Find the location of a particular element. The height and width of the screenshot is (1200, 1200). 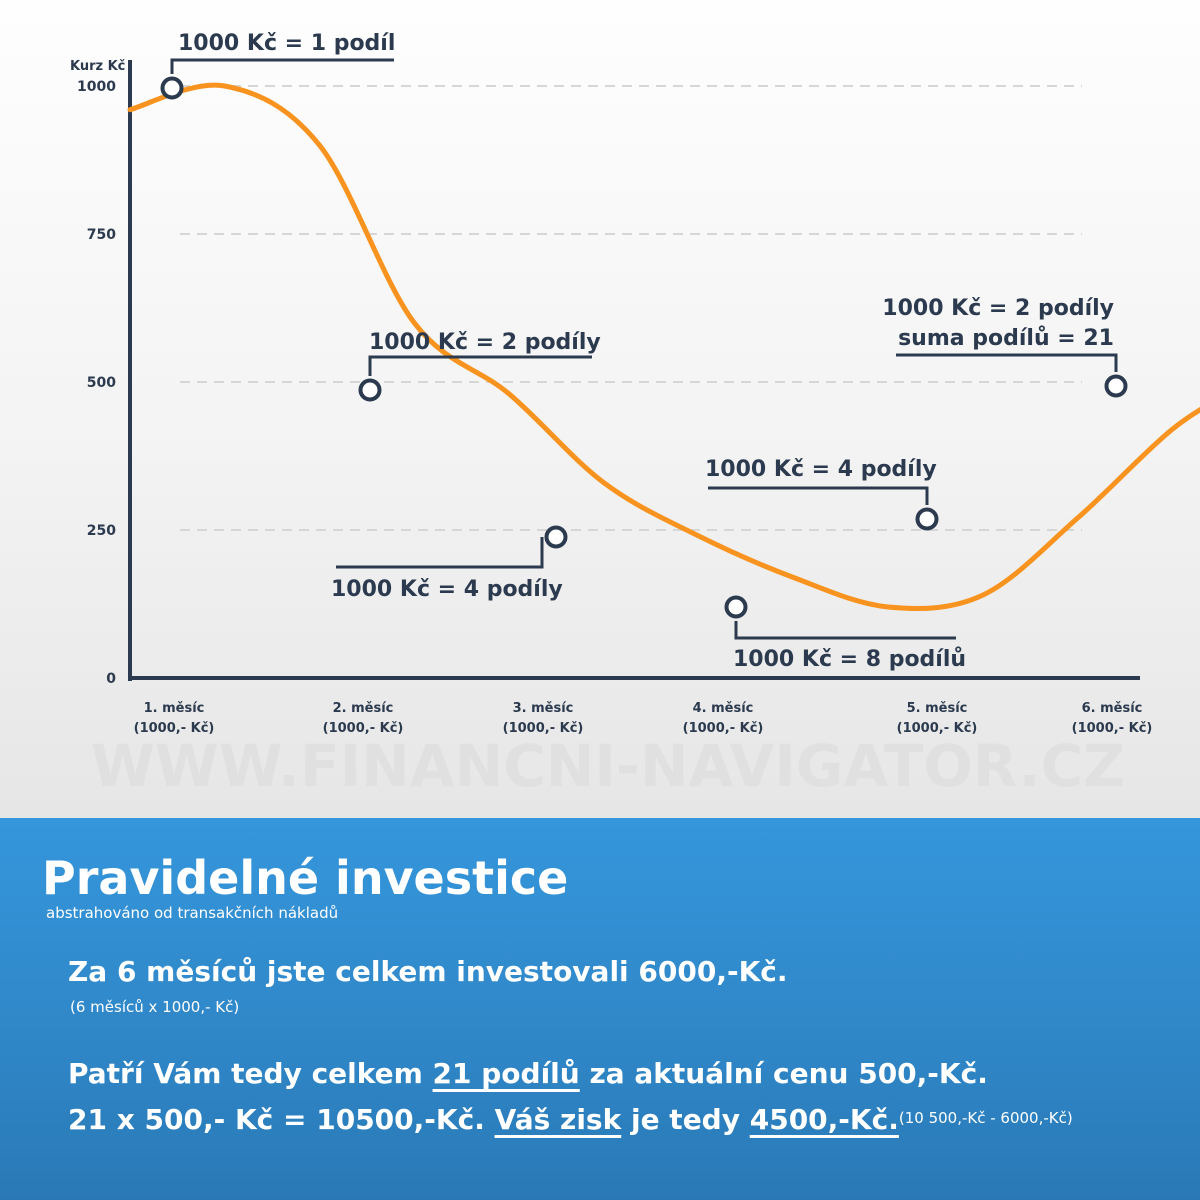

shares-count: 21 podílů is located at coordinates (506, 1073).